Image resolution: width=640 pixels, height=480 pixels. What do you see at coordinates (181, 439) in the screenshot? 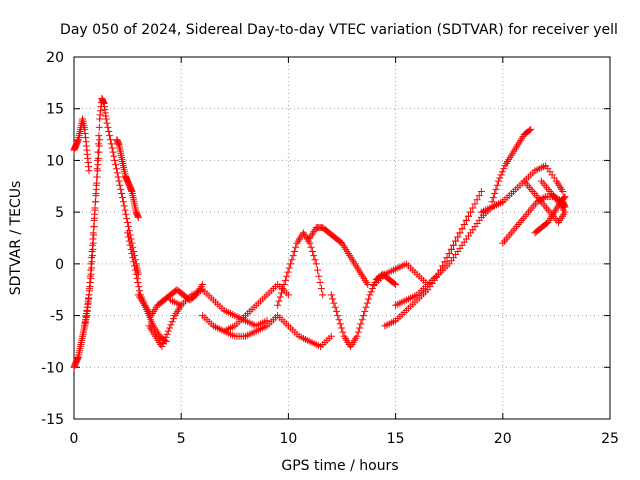
I see `x-tick-label: 5` at bounding box center [181, 439].